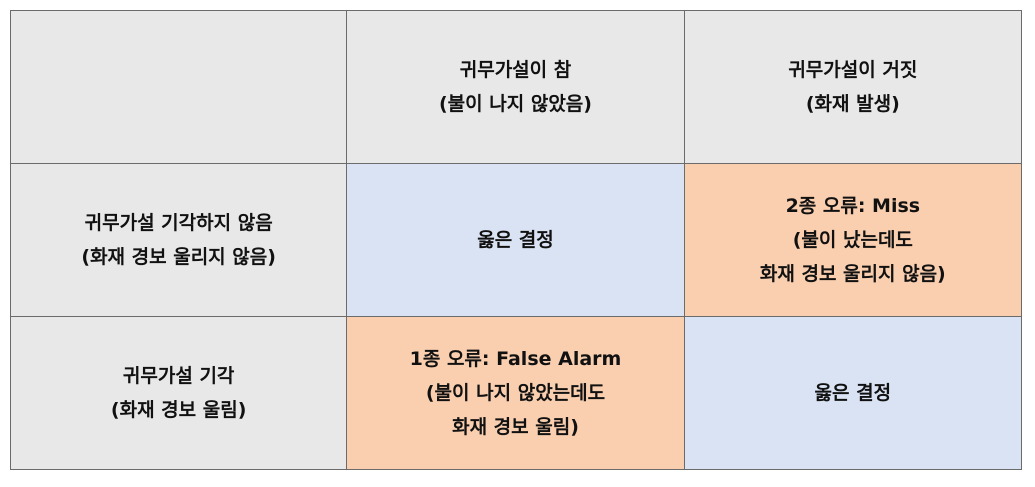  What do you see at coordinates (178, 376) in the screenshot?
I see `row-label-reject-line-1: 귀무가설 기각` at bounding box center [178, 376].